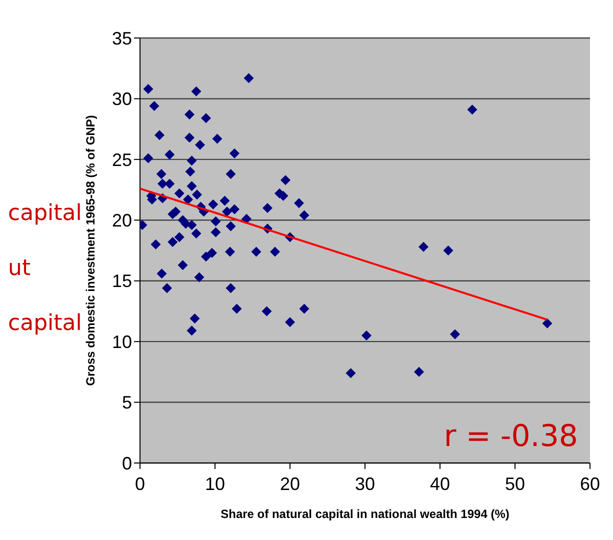  I want to click on y-tick-label: 0, so click(127, 463).